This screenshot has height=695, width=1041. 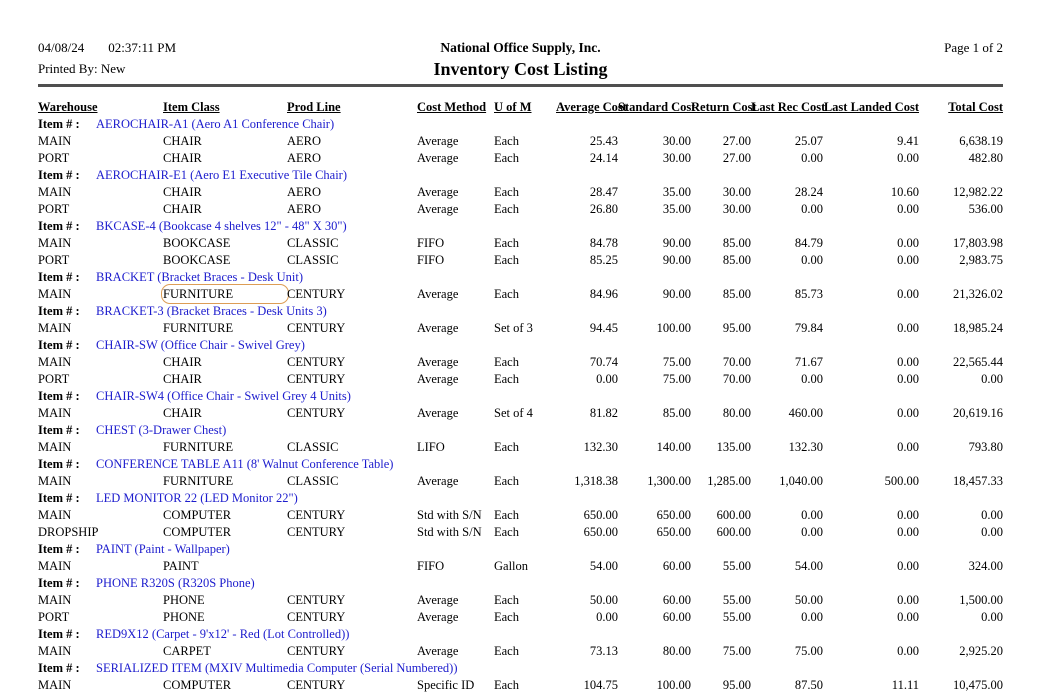 I want to click on cell-item-class: PHONE, so click(x=184, y=600).